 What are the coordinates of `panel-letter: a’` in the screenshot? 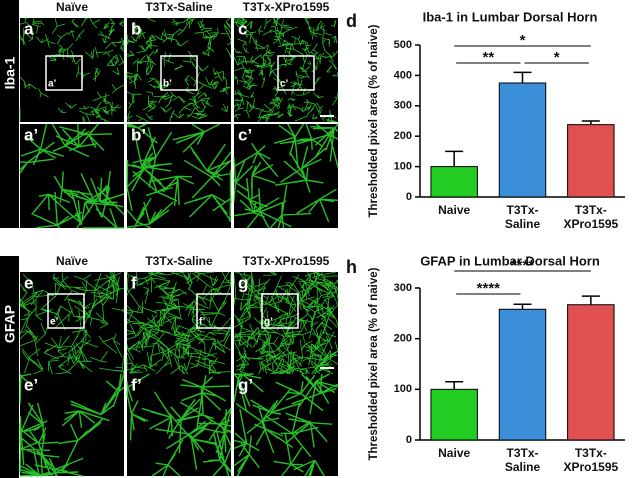 It's located at (31, 134).